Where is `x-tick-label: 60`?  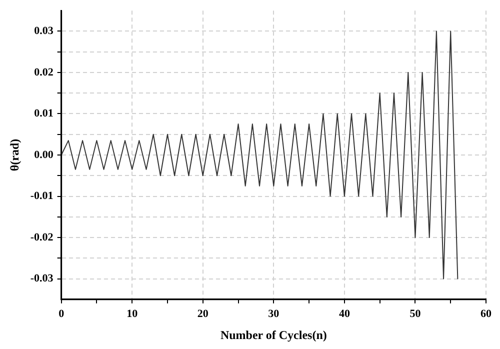 x-tick-label: 60 is located at coordinates (486, 314).